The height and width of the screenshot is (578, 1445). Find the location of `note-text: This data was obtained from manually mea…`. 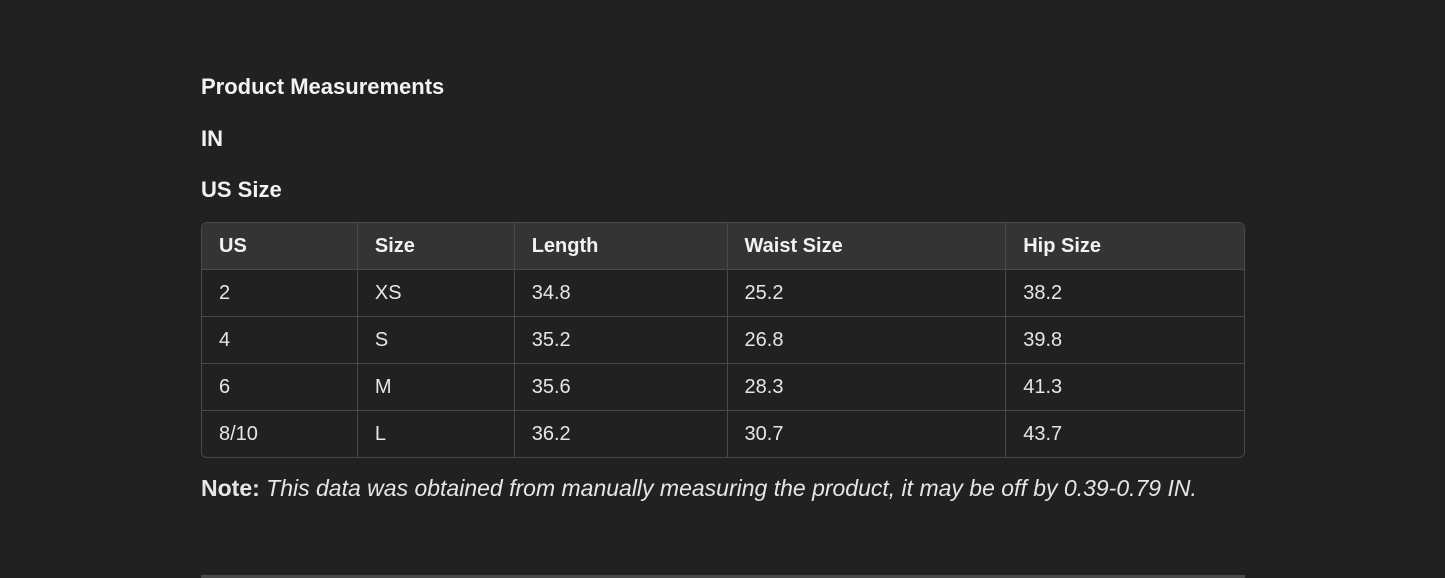

note-text: This data was obtained from manually mea… is located at coordinates (731, 488).